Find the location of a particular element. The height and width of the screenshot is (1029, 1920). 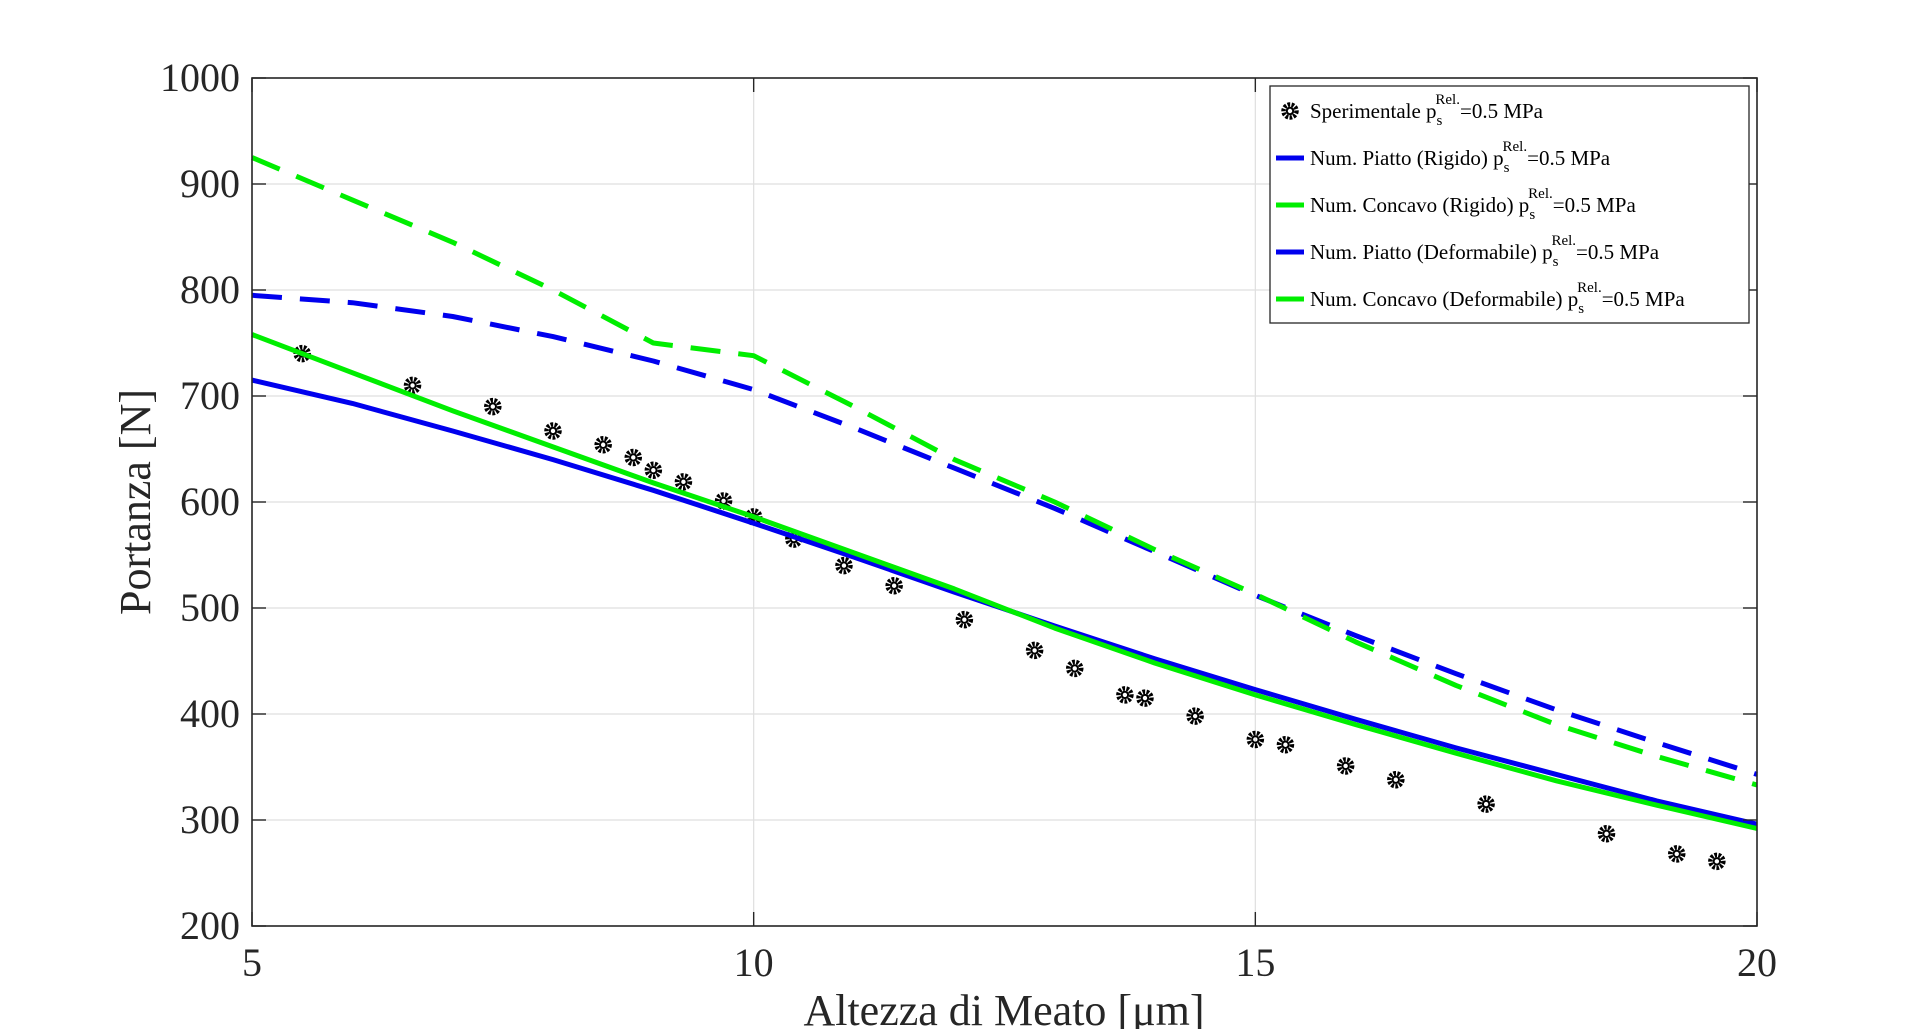

y-tick-label: 800 is located at coordinates (210, 289).